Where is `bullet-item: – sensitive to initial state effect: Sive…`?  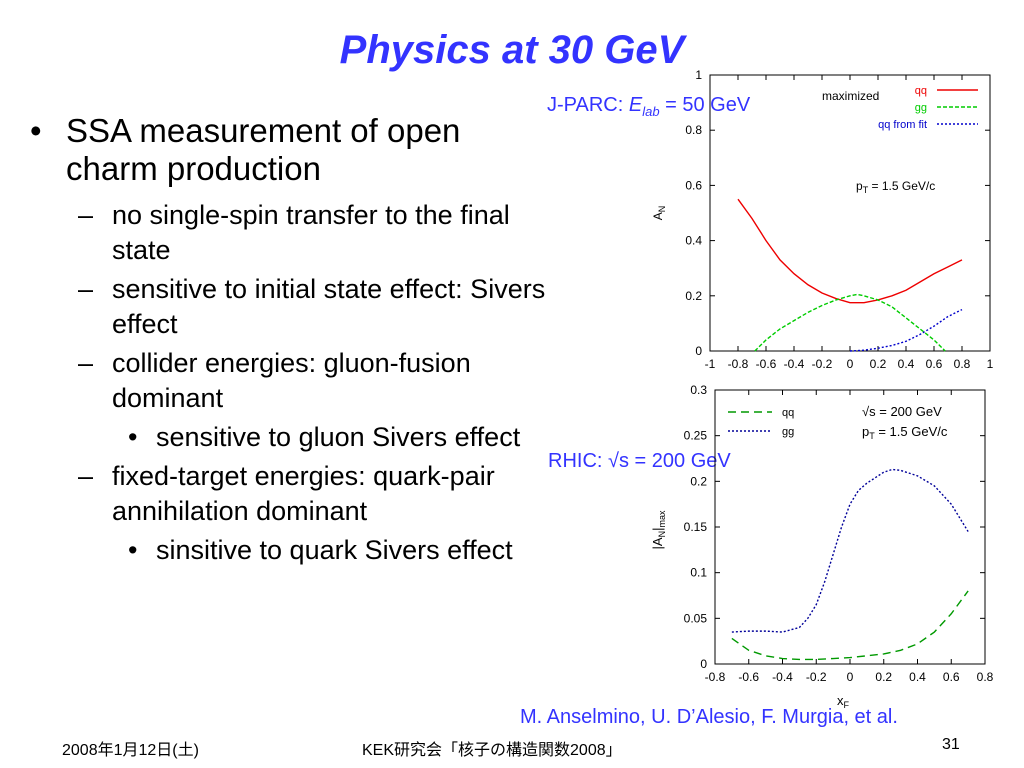
bullet-item: – sensitive to initial state effect: Sive… is located at coordinates (290, 307).